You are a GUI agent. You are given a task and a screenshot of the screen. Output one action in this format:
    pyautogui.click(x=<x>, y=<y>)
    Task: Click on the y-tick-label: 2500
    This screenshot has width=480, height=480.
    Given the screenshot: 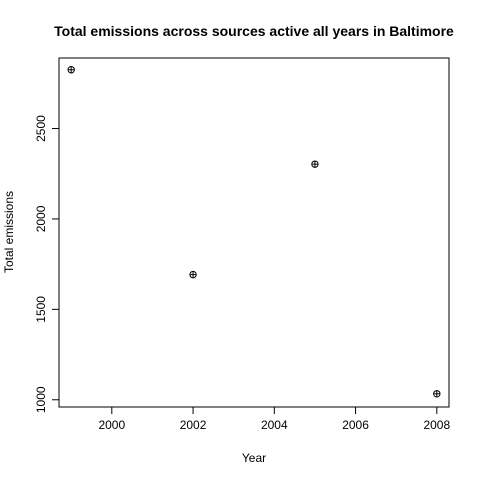 What is the action you would take?
    pyautogui.click(x=41, y=128)
    